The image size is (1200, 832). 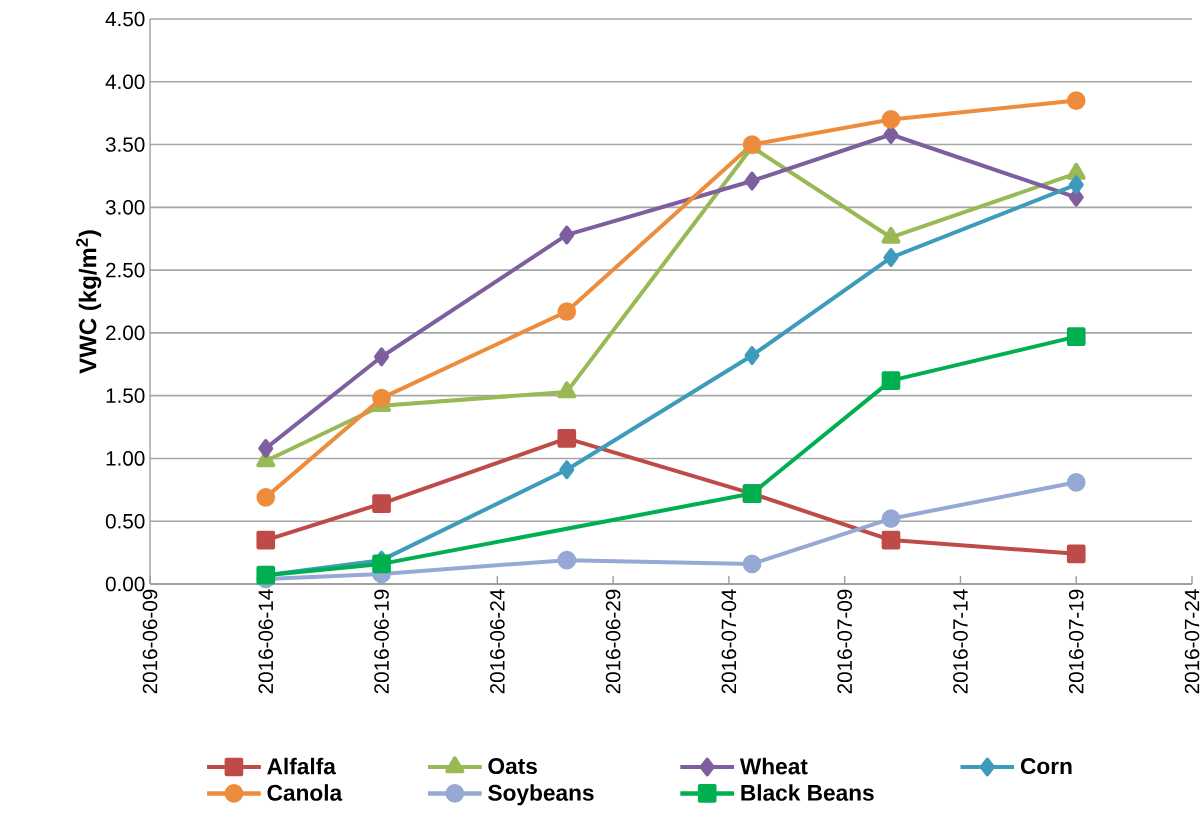 What do you see at coordinates (844, 641) in the screenshot?
I see `x-tick-label: 2016-07-09` at bounding box center [844, 641].